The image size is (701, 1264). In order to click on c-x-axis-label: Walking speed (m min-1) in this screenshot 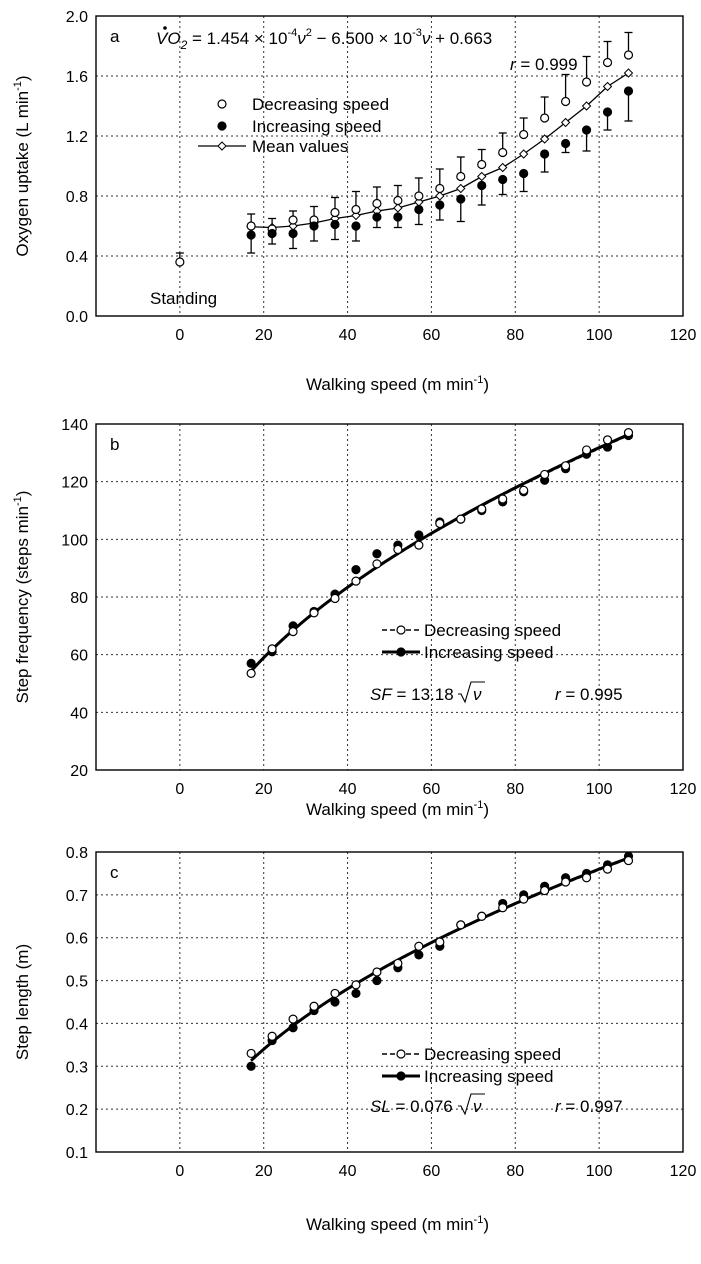, I will do `click(397, 1224)`.